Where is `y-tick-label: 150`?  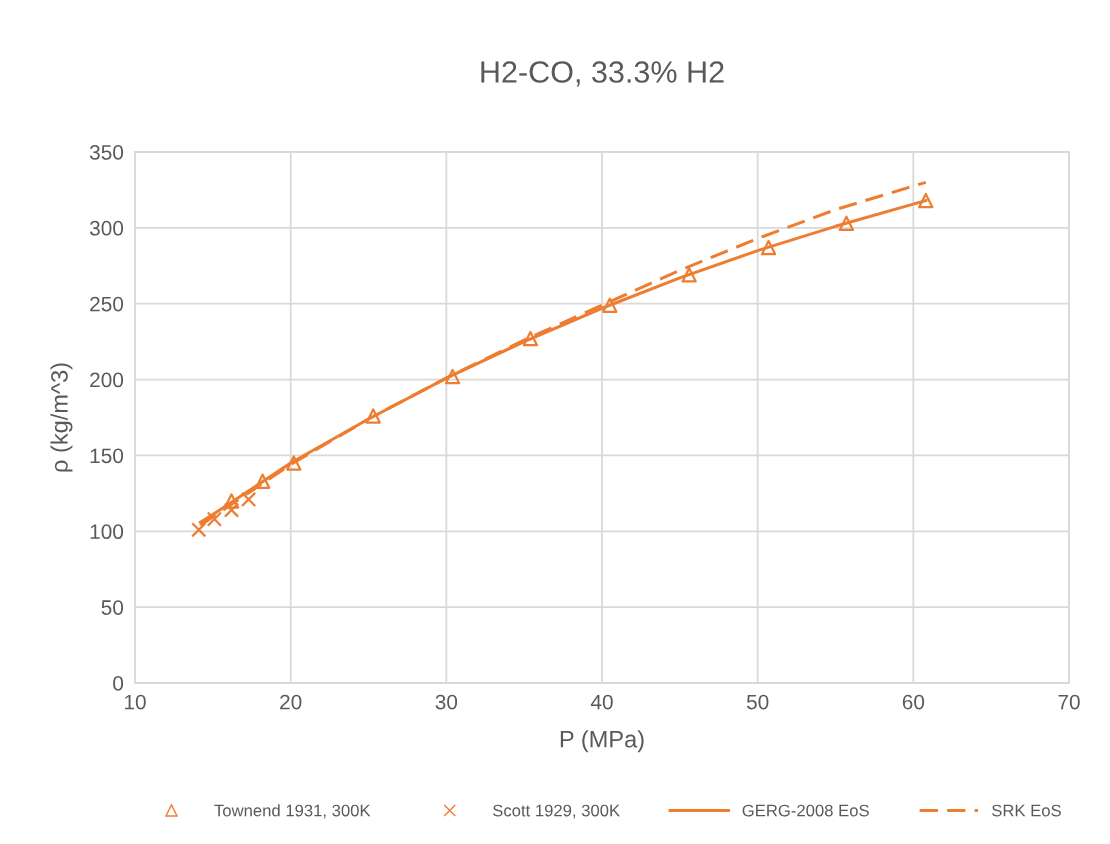 y-tick-label: 150 is located at coordinates (107, 456).